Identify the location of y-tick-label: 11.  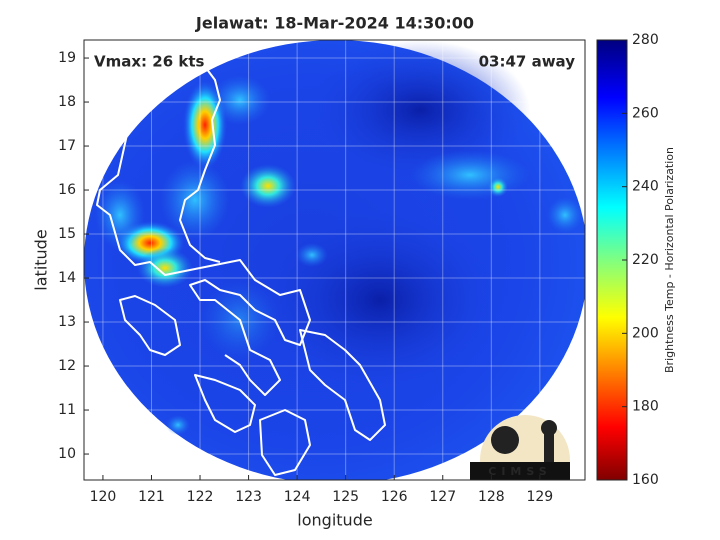
(67, 410).